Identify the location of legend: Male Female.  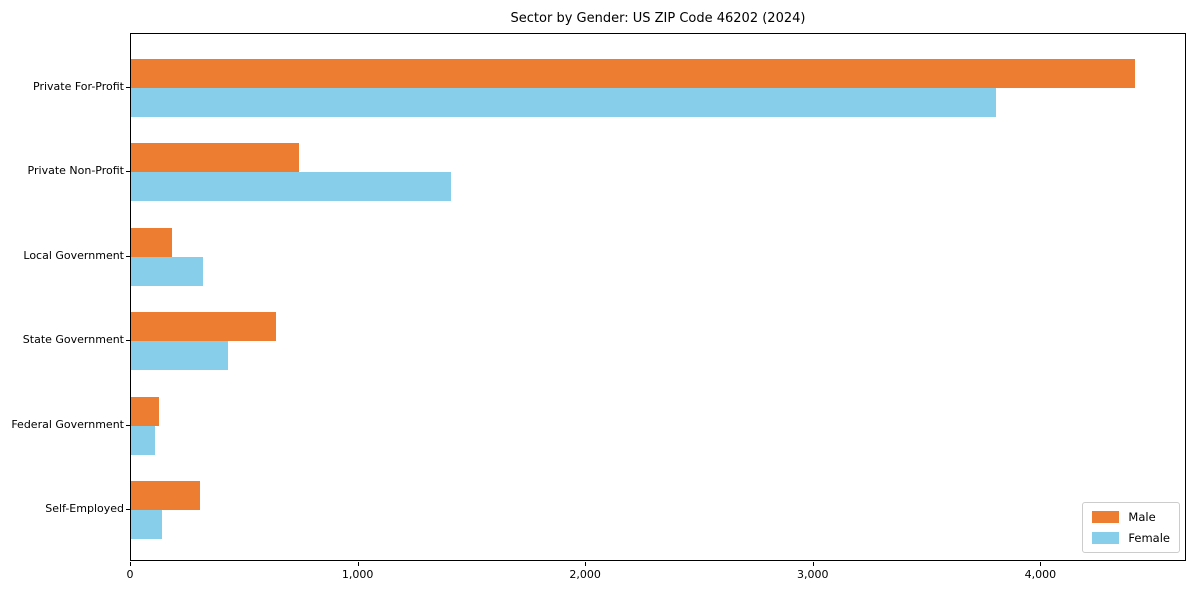
(1131, 527).